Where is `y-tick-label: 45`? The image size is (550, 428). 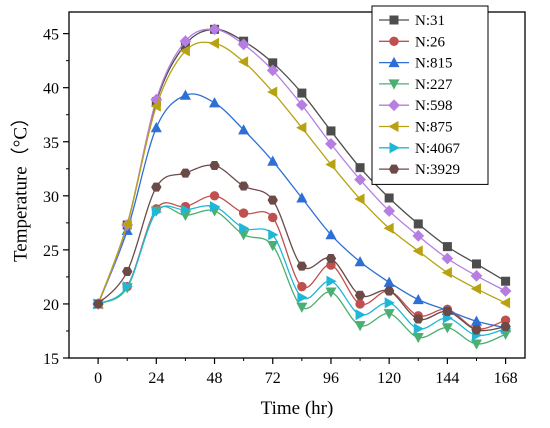
y-tick-label: 45 is located at coordinates (51, 35).